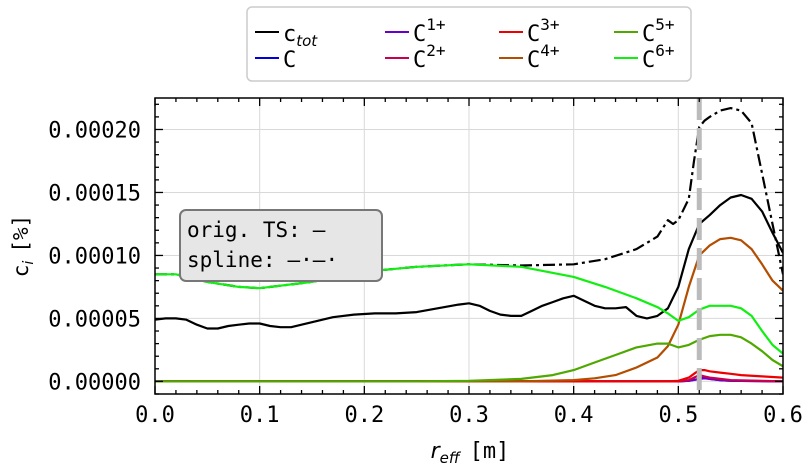  What do you see at coordinates (300, 36) in the screenshot?
I see `legend-label: ctot` at bounding box center [300, 36].